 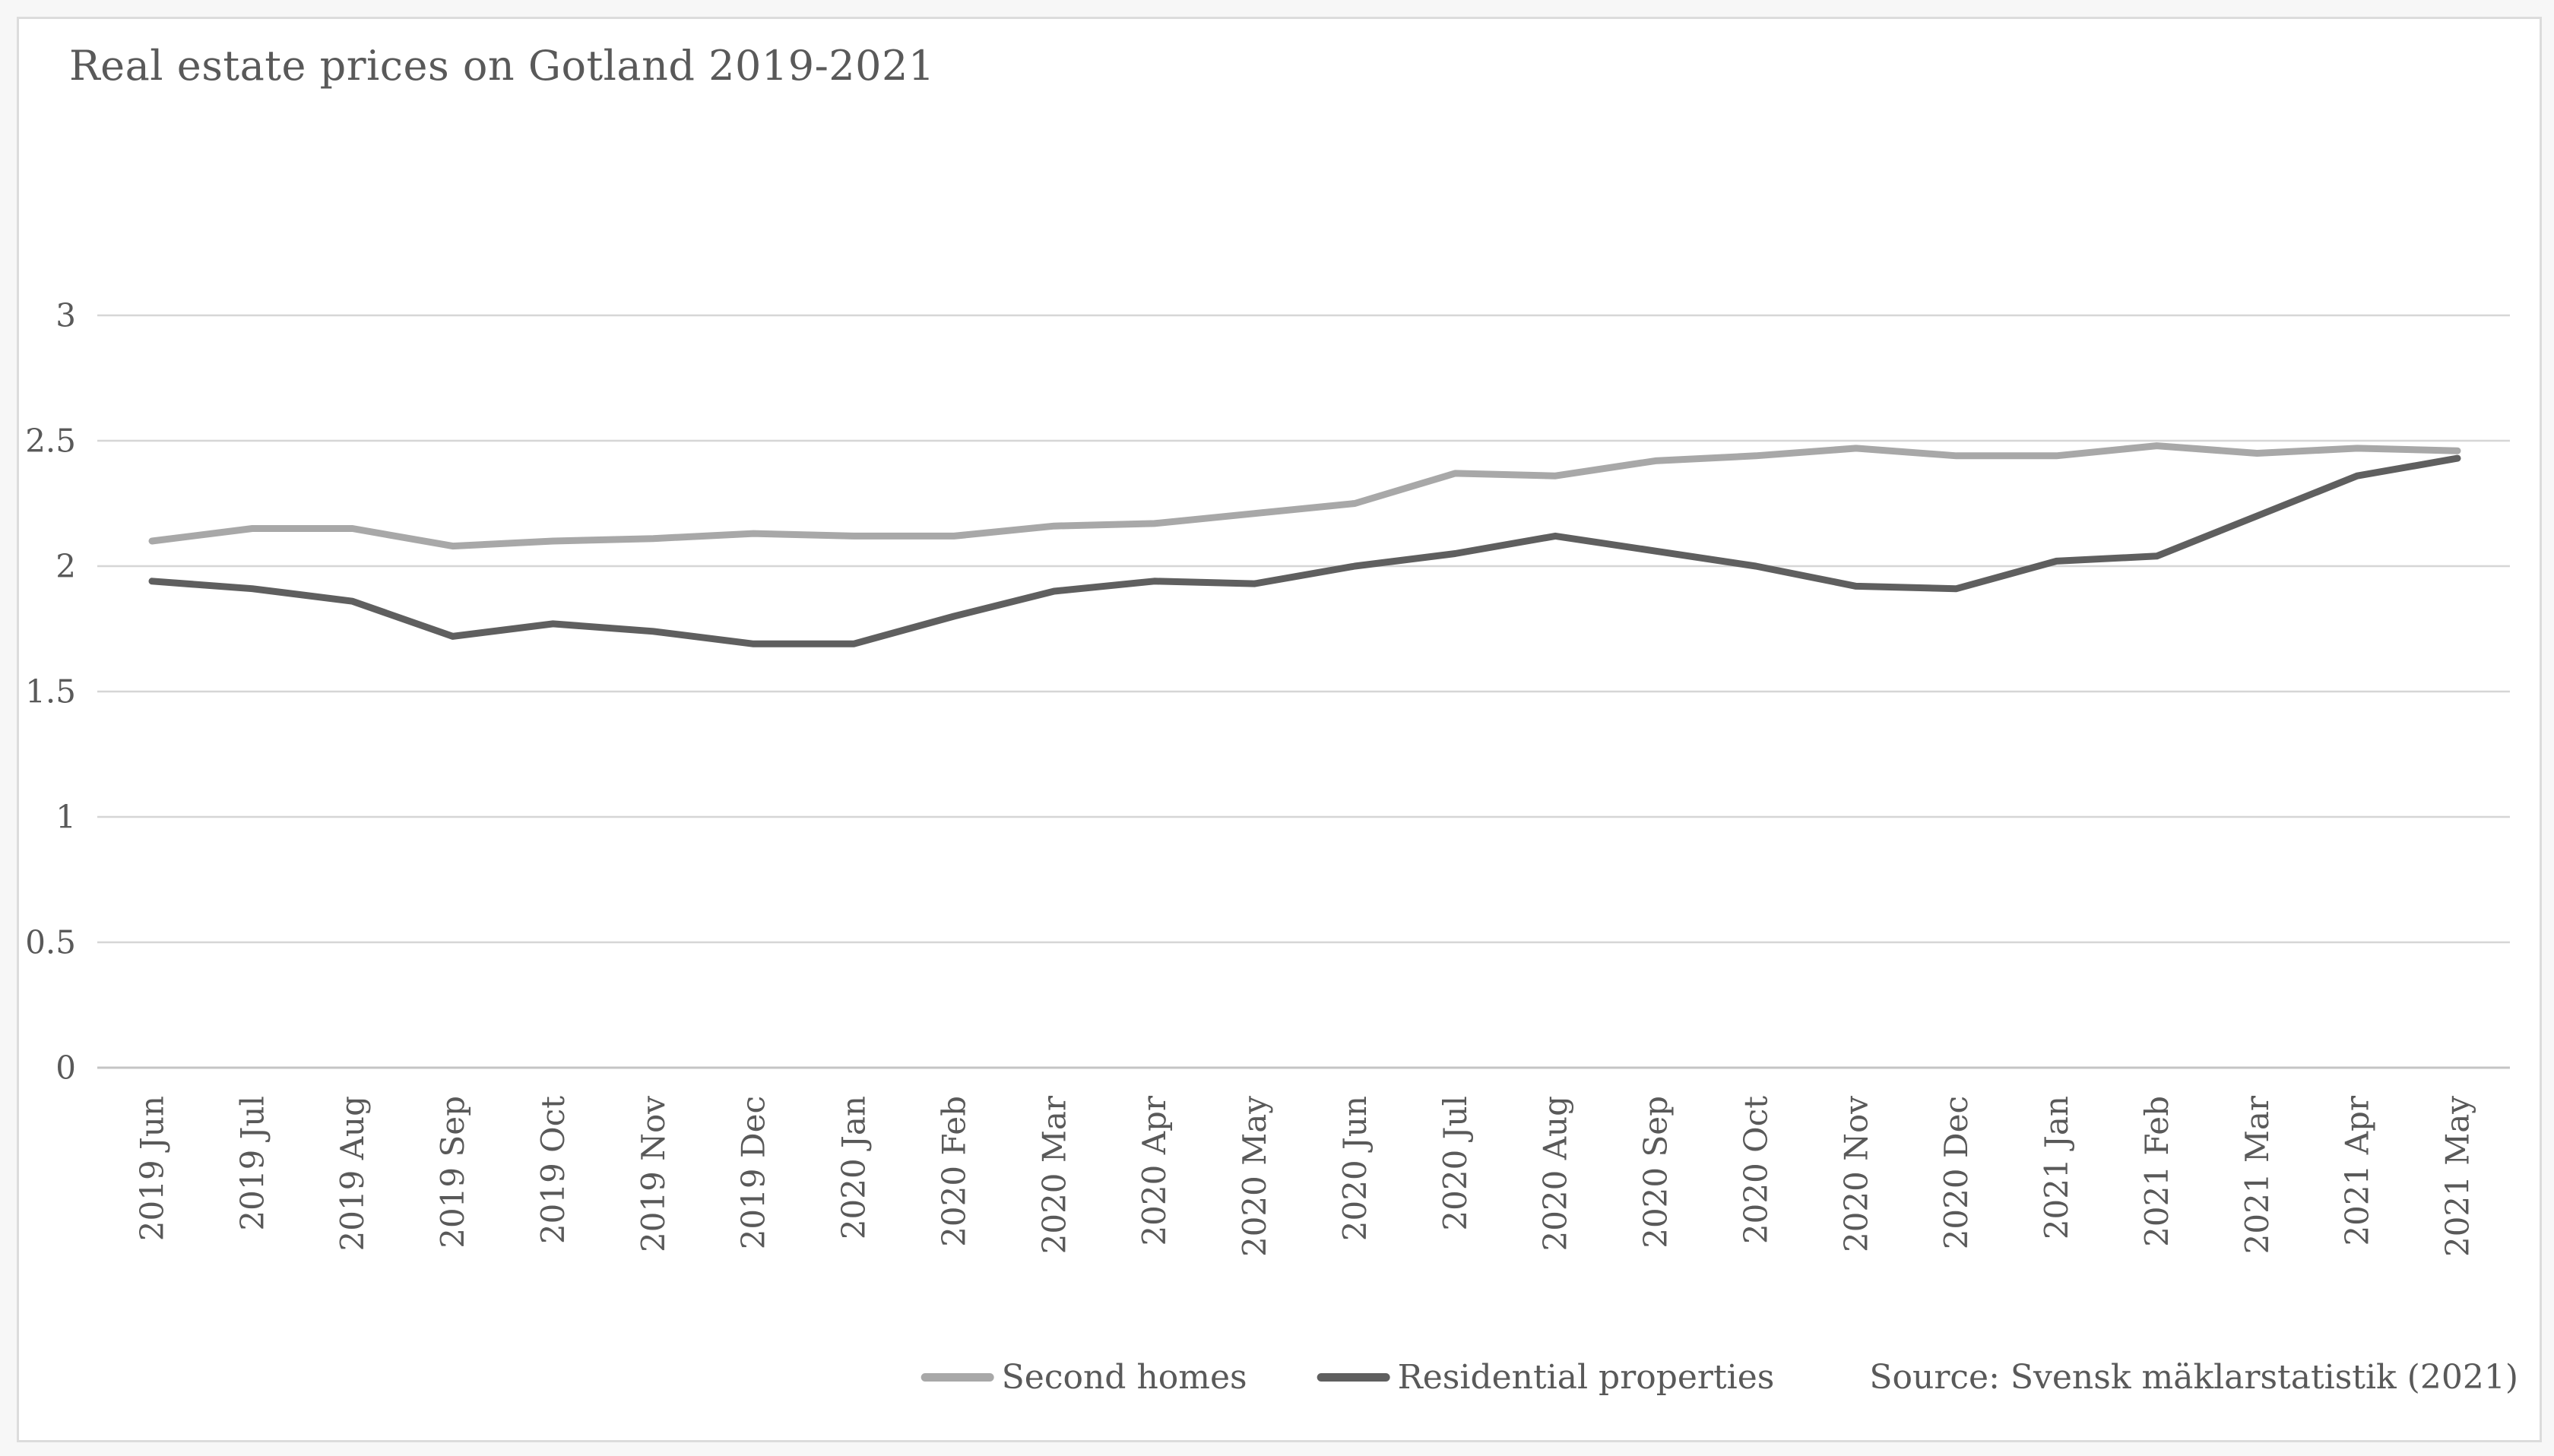 What do you see at coordinates (1154, 1170) in the screenshot?
I see `x-tick-label: 2020 Apr` at bounding box center [1154, 1170].